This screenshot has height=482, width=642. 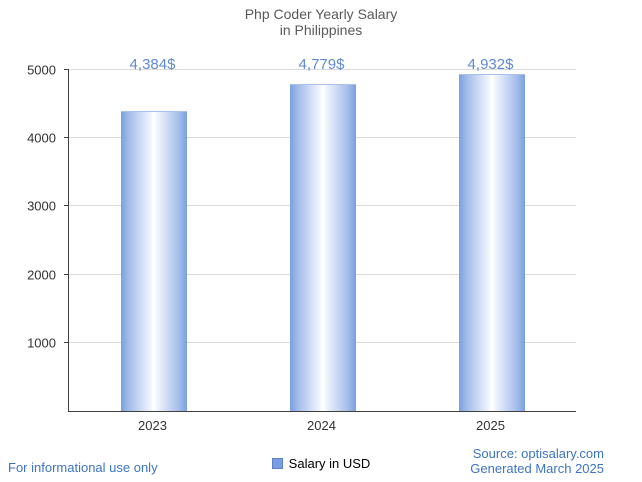 What do you see at coordinates (277, 463) in the screenshot?
I see `legend-swatch-icon` at bounding box center [277, 463].